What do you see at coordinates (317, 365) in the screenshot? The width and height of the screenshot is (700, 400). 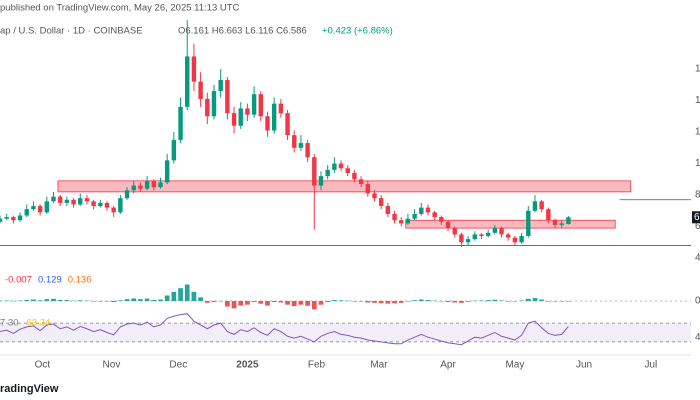 I see `x-tick-label: Feb` at bounding box center [317, 365].